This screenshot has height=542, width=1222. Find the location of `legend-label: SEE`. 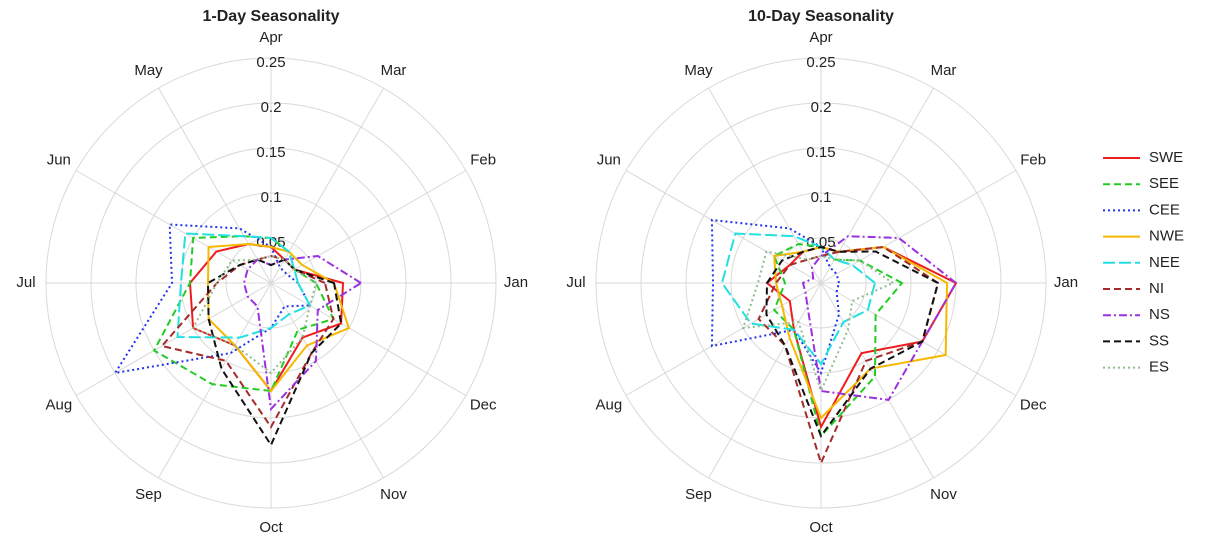

legend-label: SEE is located at coordinates (1164, 183).